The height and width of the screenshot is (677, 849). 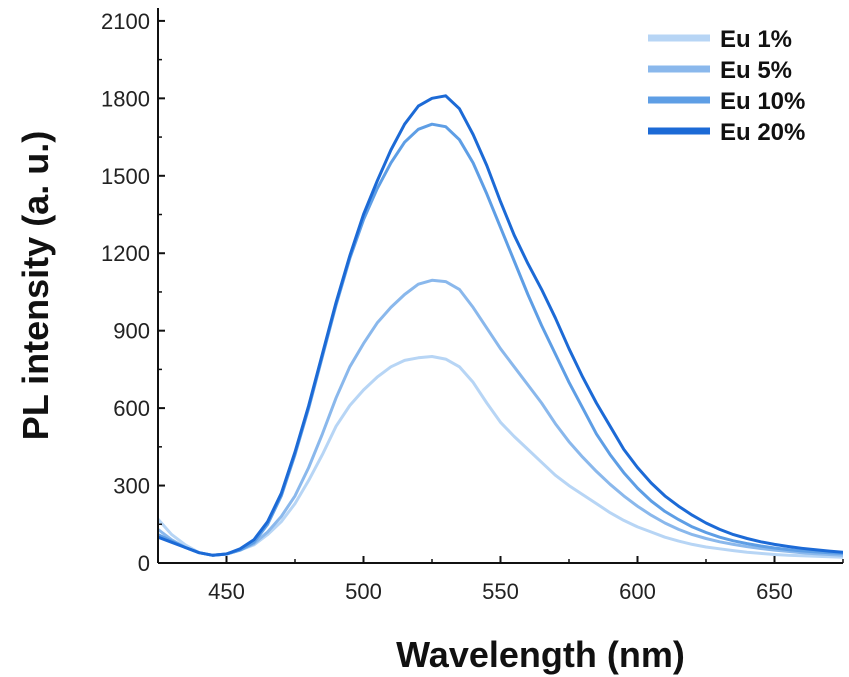 I want to click on x-tick-label: 600, so click(x=637, y=591).